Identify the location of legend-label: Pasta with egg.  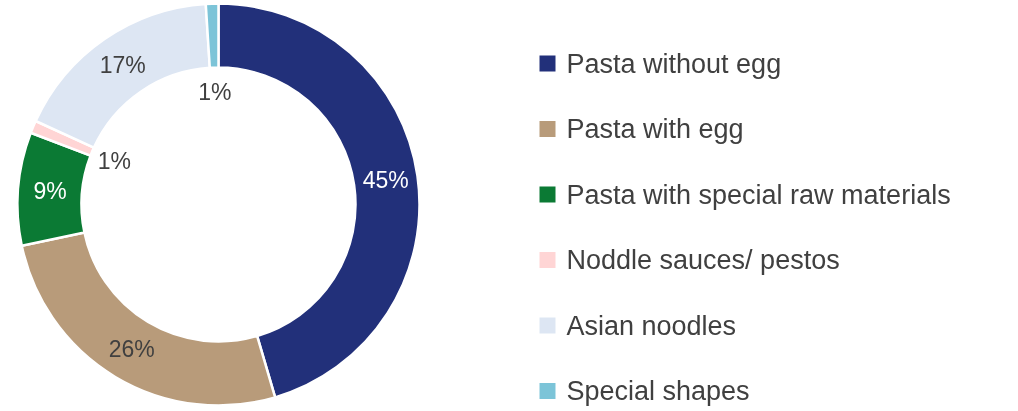
(655, 129).